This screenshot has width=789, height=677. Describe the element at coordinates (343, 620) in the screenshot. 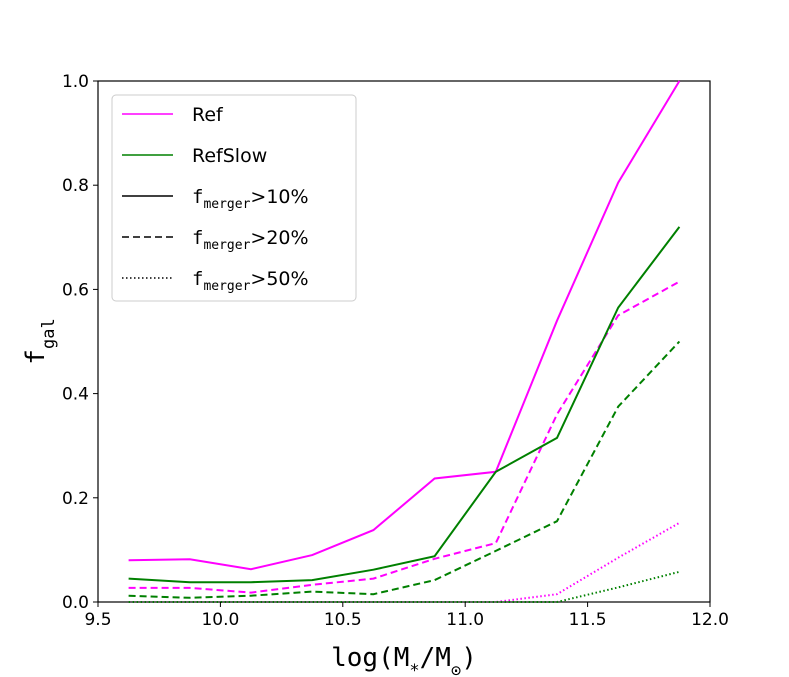

I see `x-tick-label: 10.5` at that location.